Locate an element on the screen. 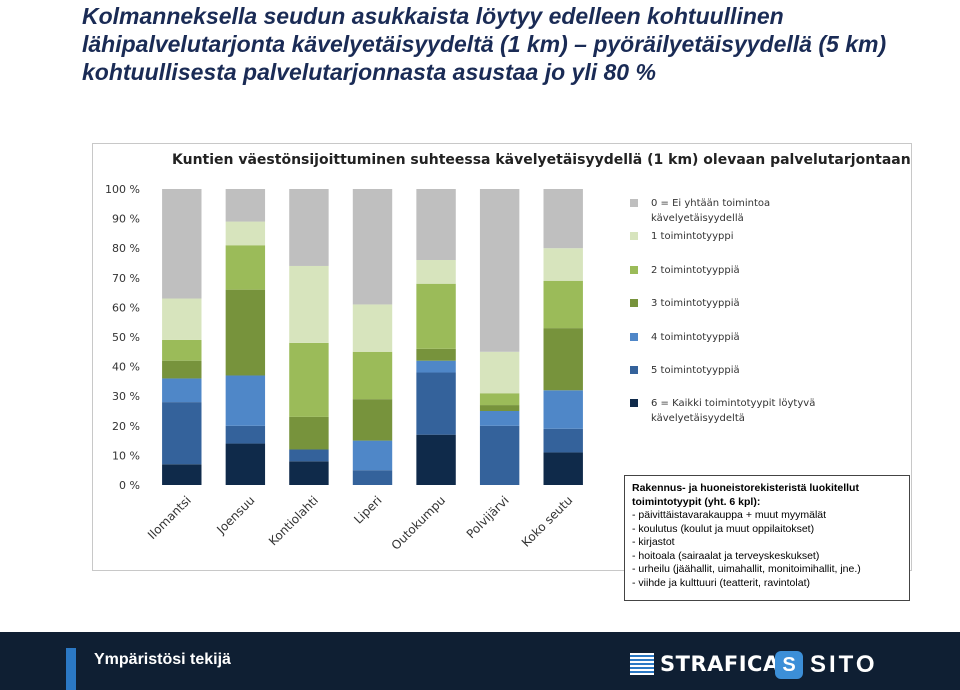 The height and width of the screenshot is (690, 960). x-tick-label: Kontiolahti is located at coordinates (293, 520).